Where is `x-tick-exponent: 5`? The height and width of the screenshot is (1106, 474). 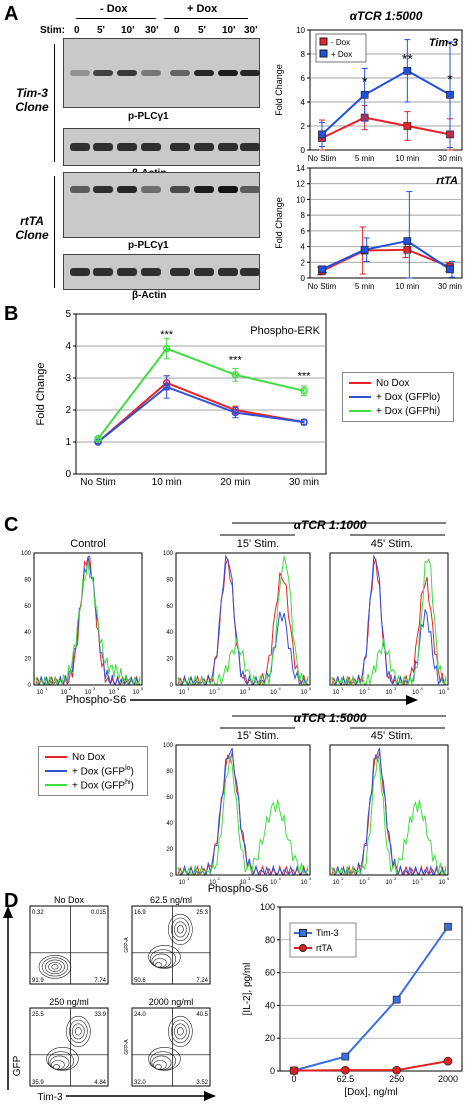
x-tick-exponent: 5 is located at coordinates (310, 878).